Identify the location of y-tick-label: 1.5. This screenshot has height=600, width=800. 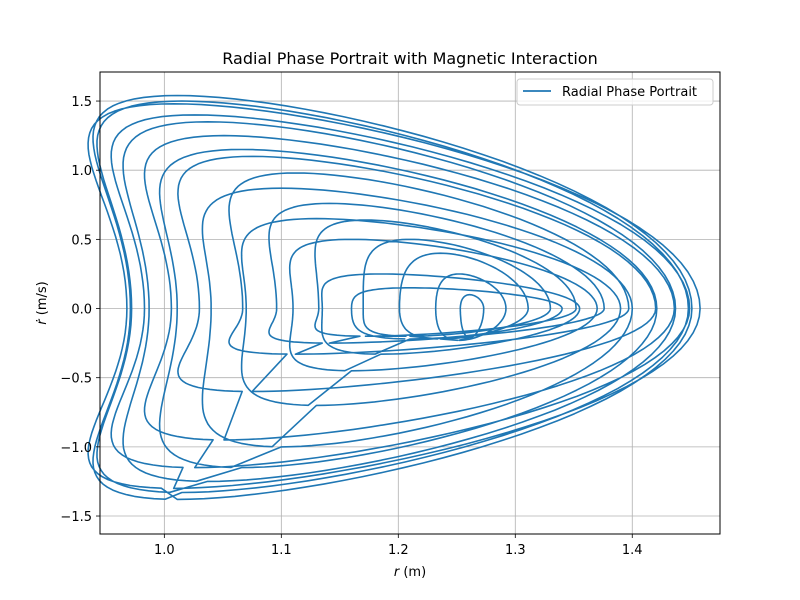
(81, 102).